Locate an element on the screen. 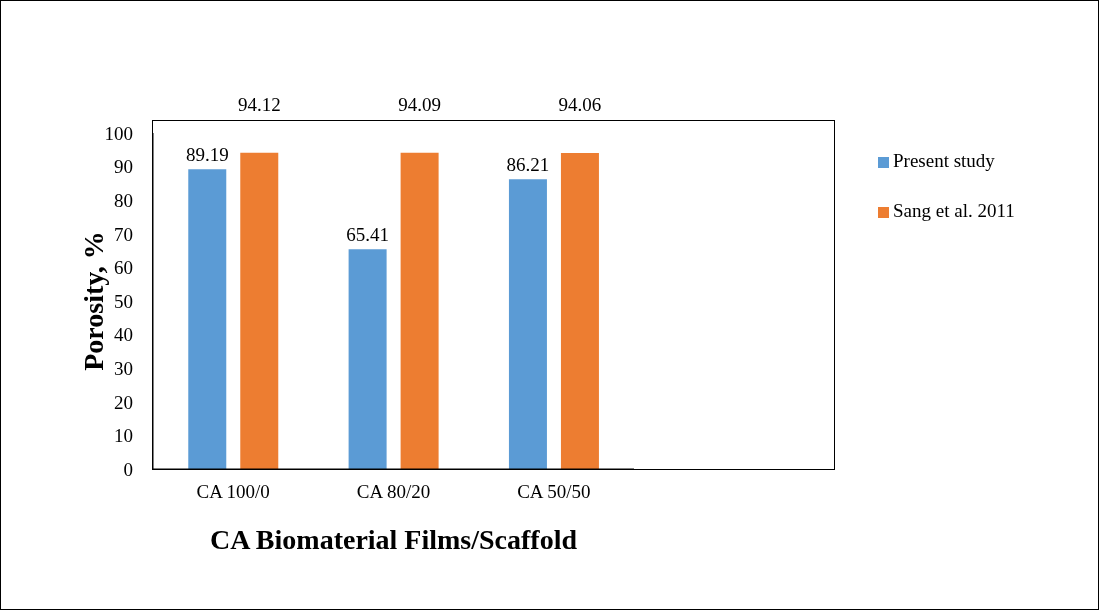 Image resolution: width=1099 pixels, height=610 pixels. x-tick-label: CA 100/0 is located at coordinates (233, 492).